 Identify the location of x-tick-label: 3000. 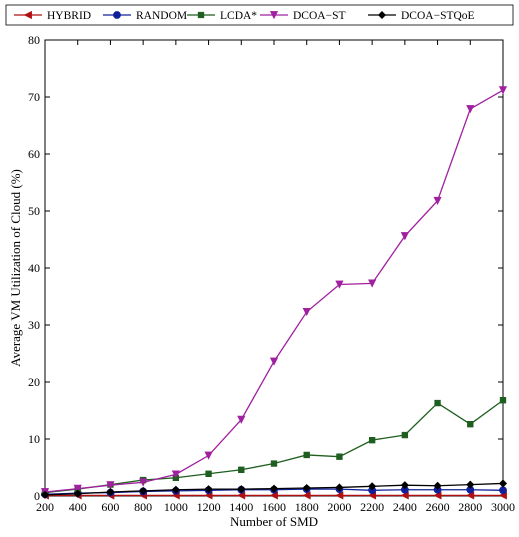
(503, 507).